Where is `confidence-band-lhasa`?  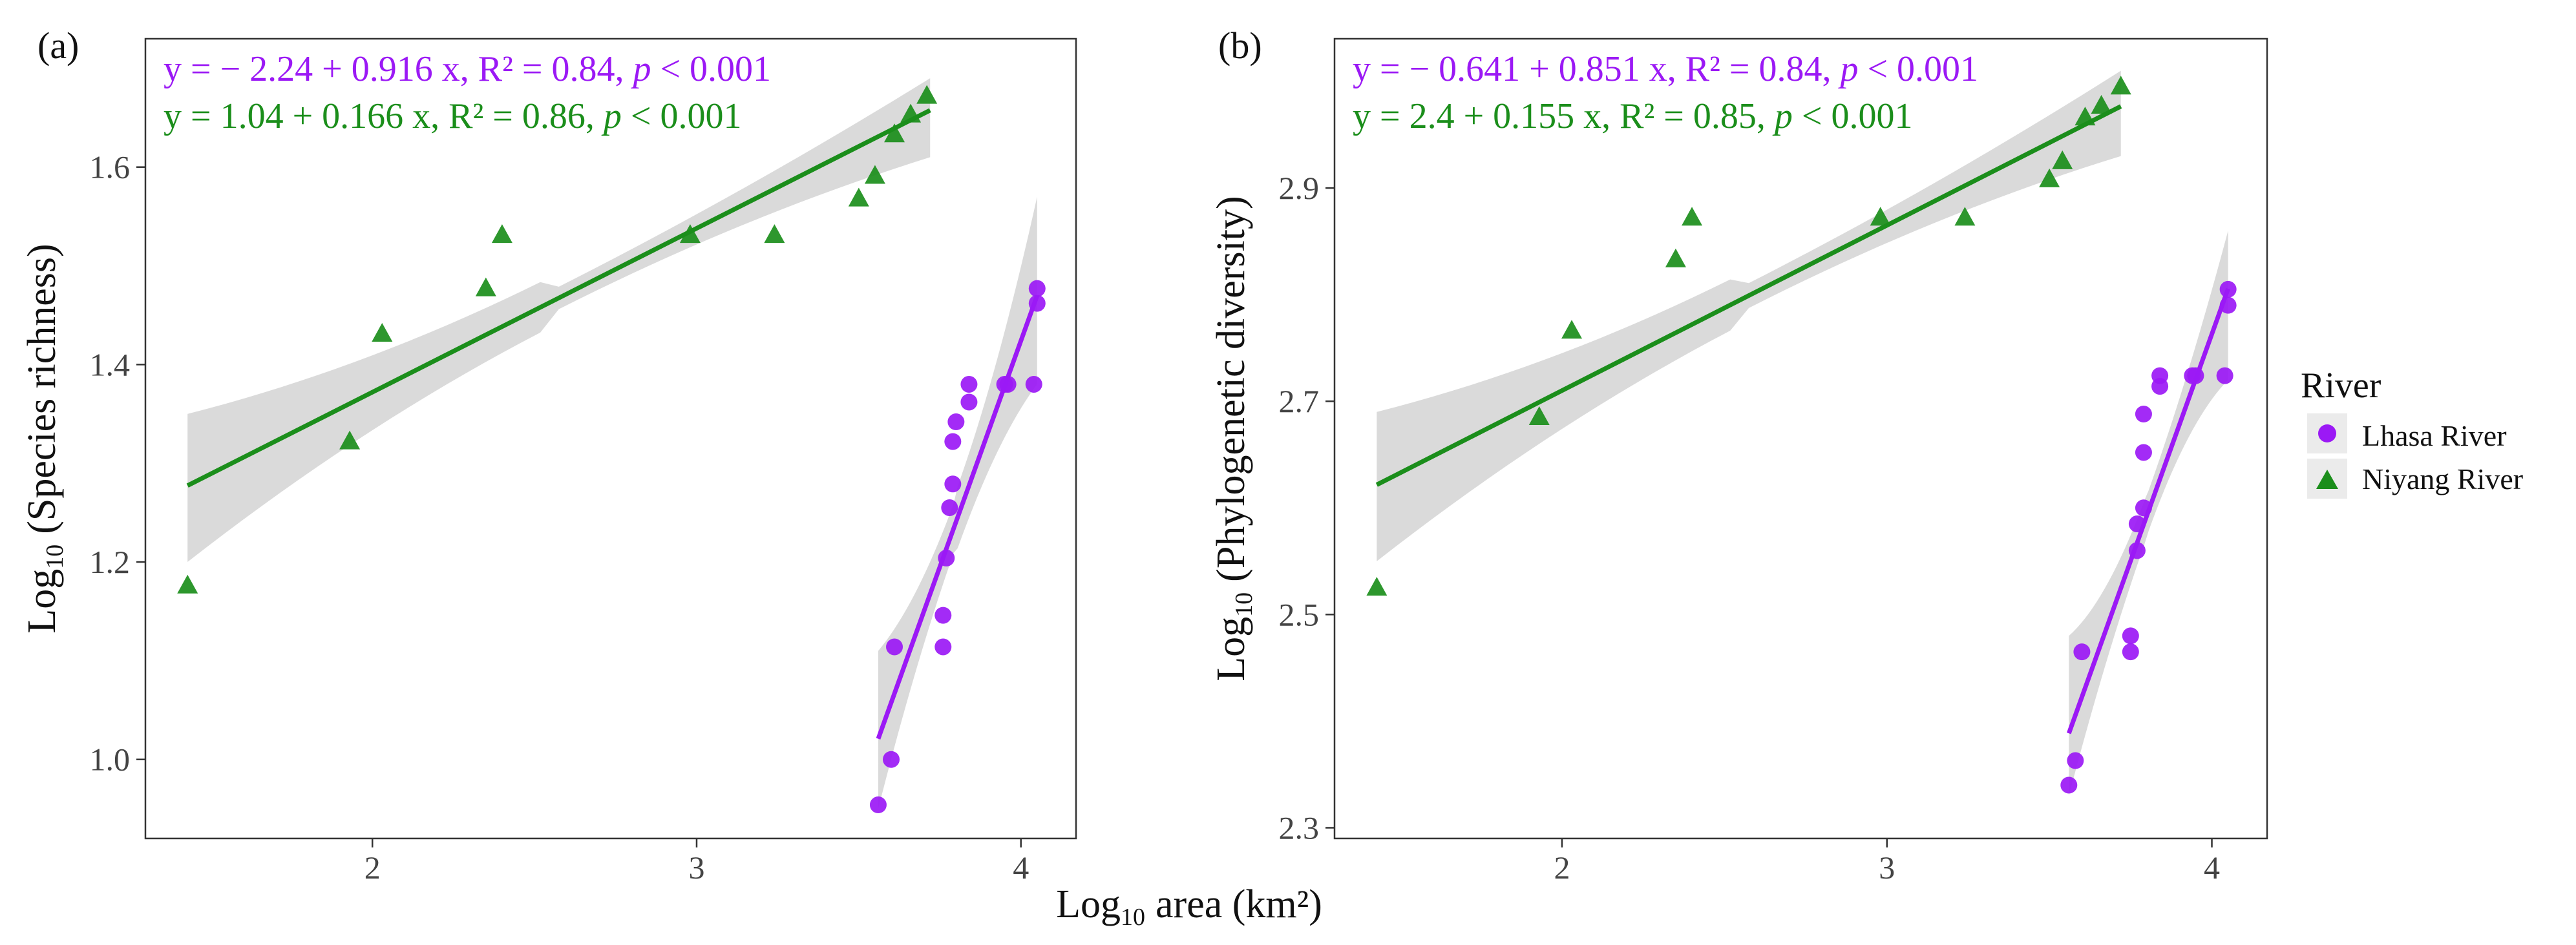 confidence-band-lhasa is located at coordinates (957, 502).